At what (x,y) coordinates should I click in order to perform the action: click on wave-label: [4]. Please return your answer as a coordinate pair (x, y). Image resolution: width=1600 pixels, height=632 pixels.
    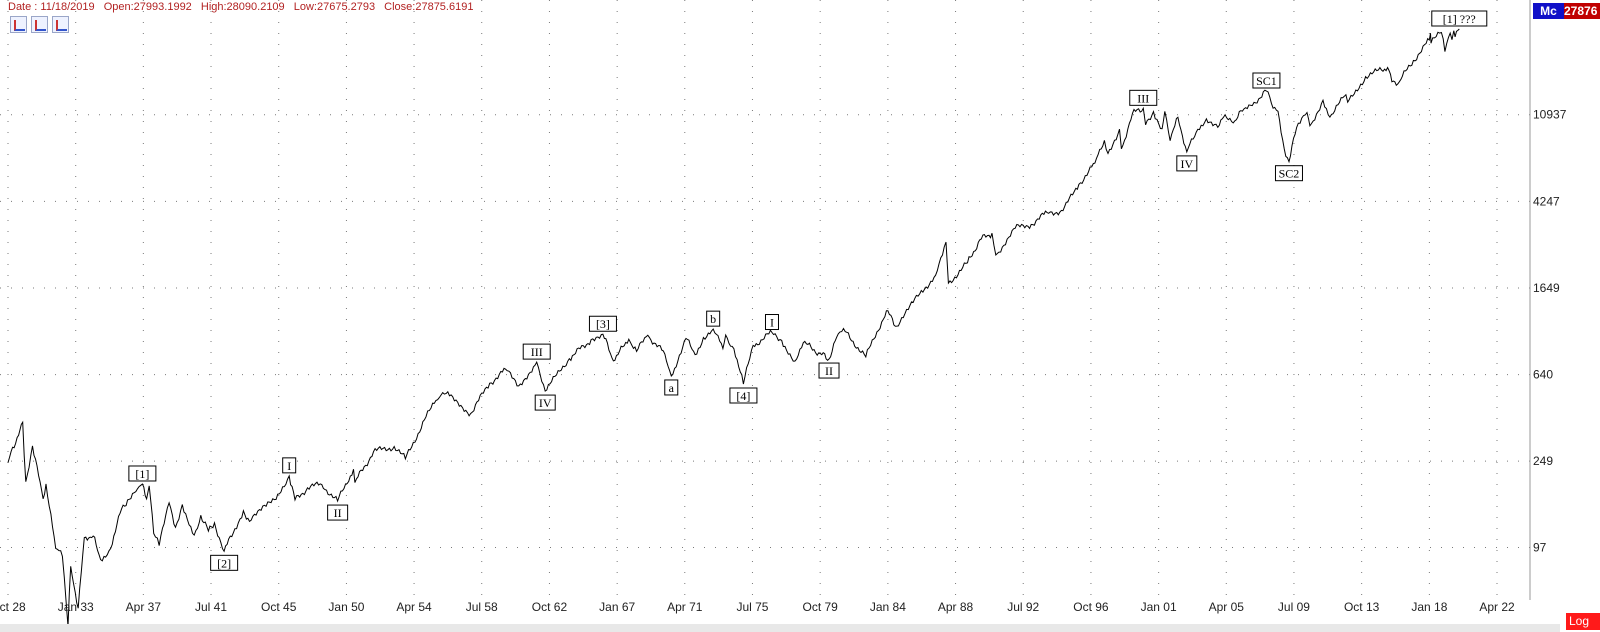
    Looking at the image, I should click on (743, 396).